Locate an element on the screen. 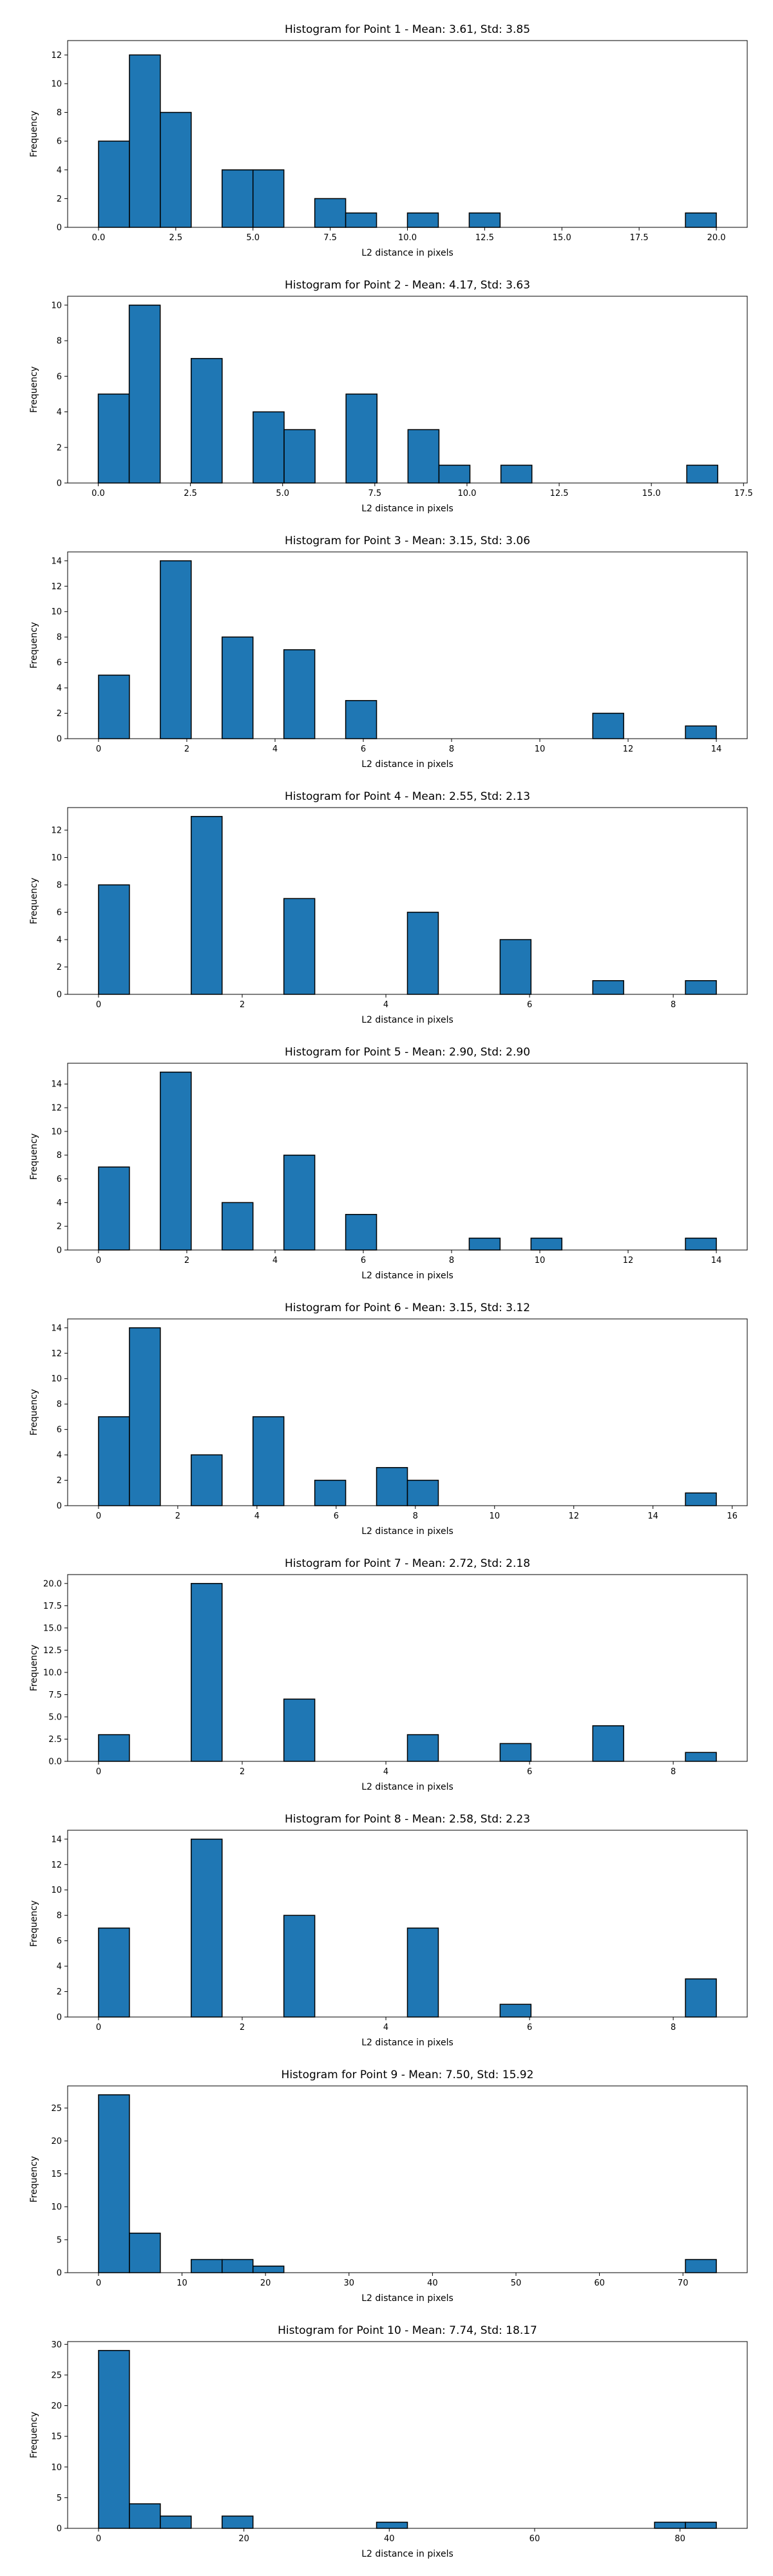  x-tick-label: 12.5 is located at coordinates (559, 494).